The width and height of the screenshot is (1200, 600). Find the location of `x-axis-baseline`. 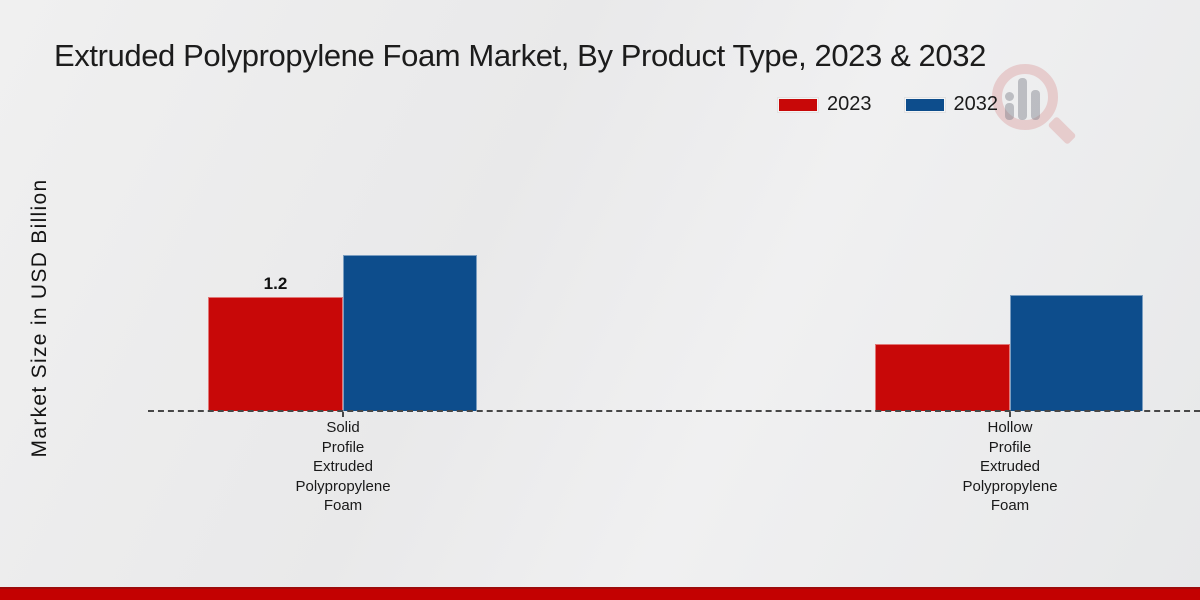

x-axis-baseline is located at coordinates (674, 411).